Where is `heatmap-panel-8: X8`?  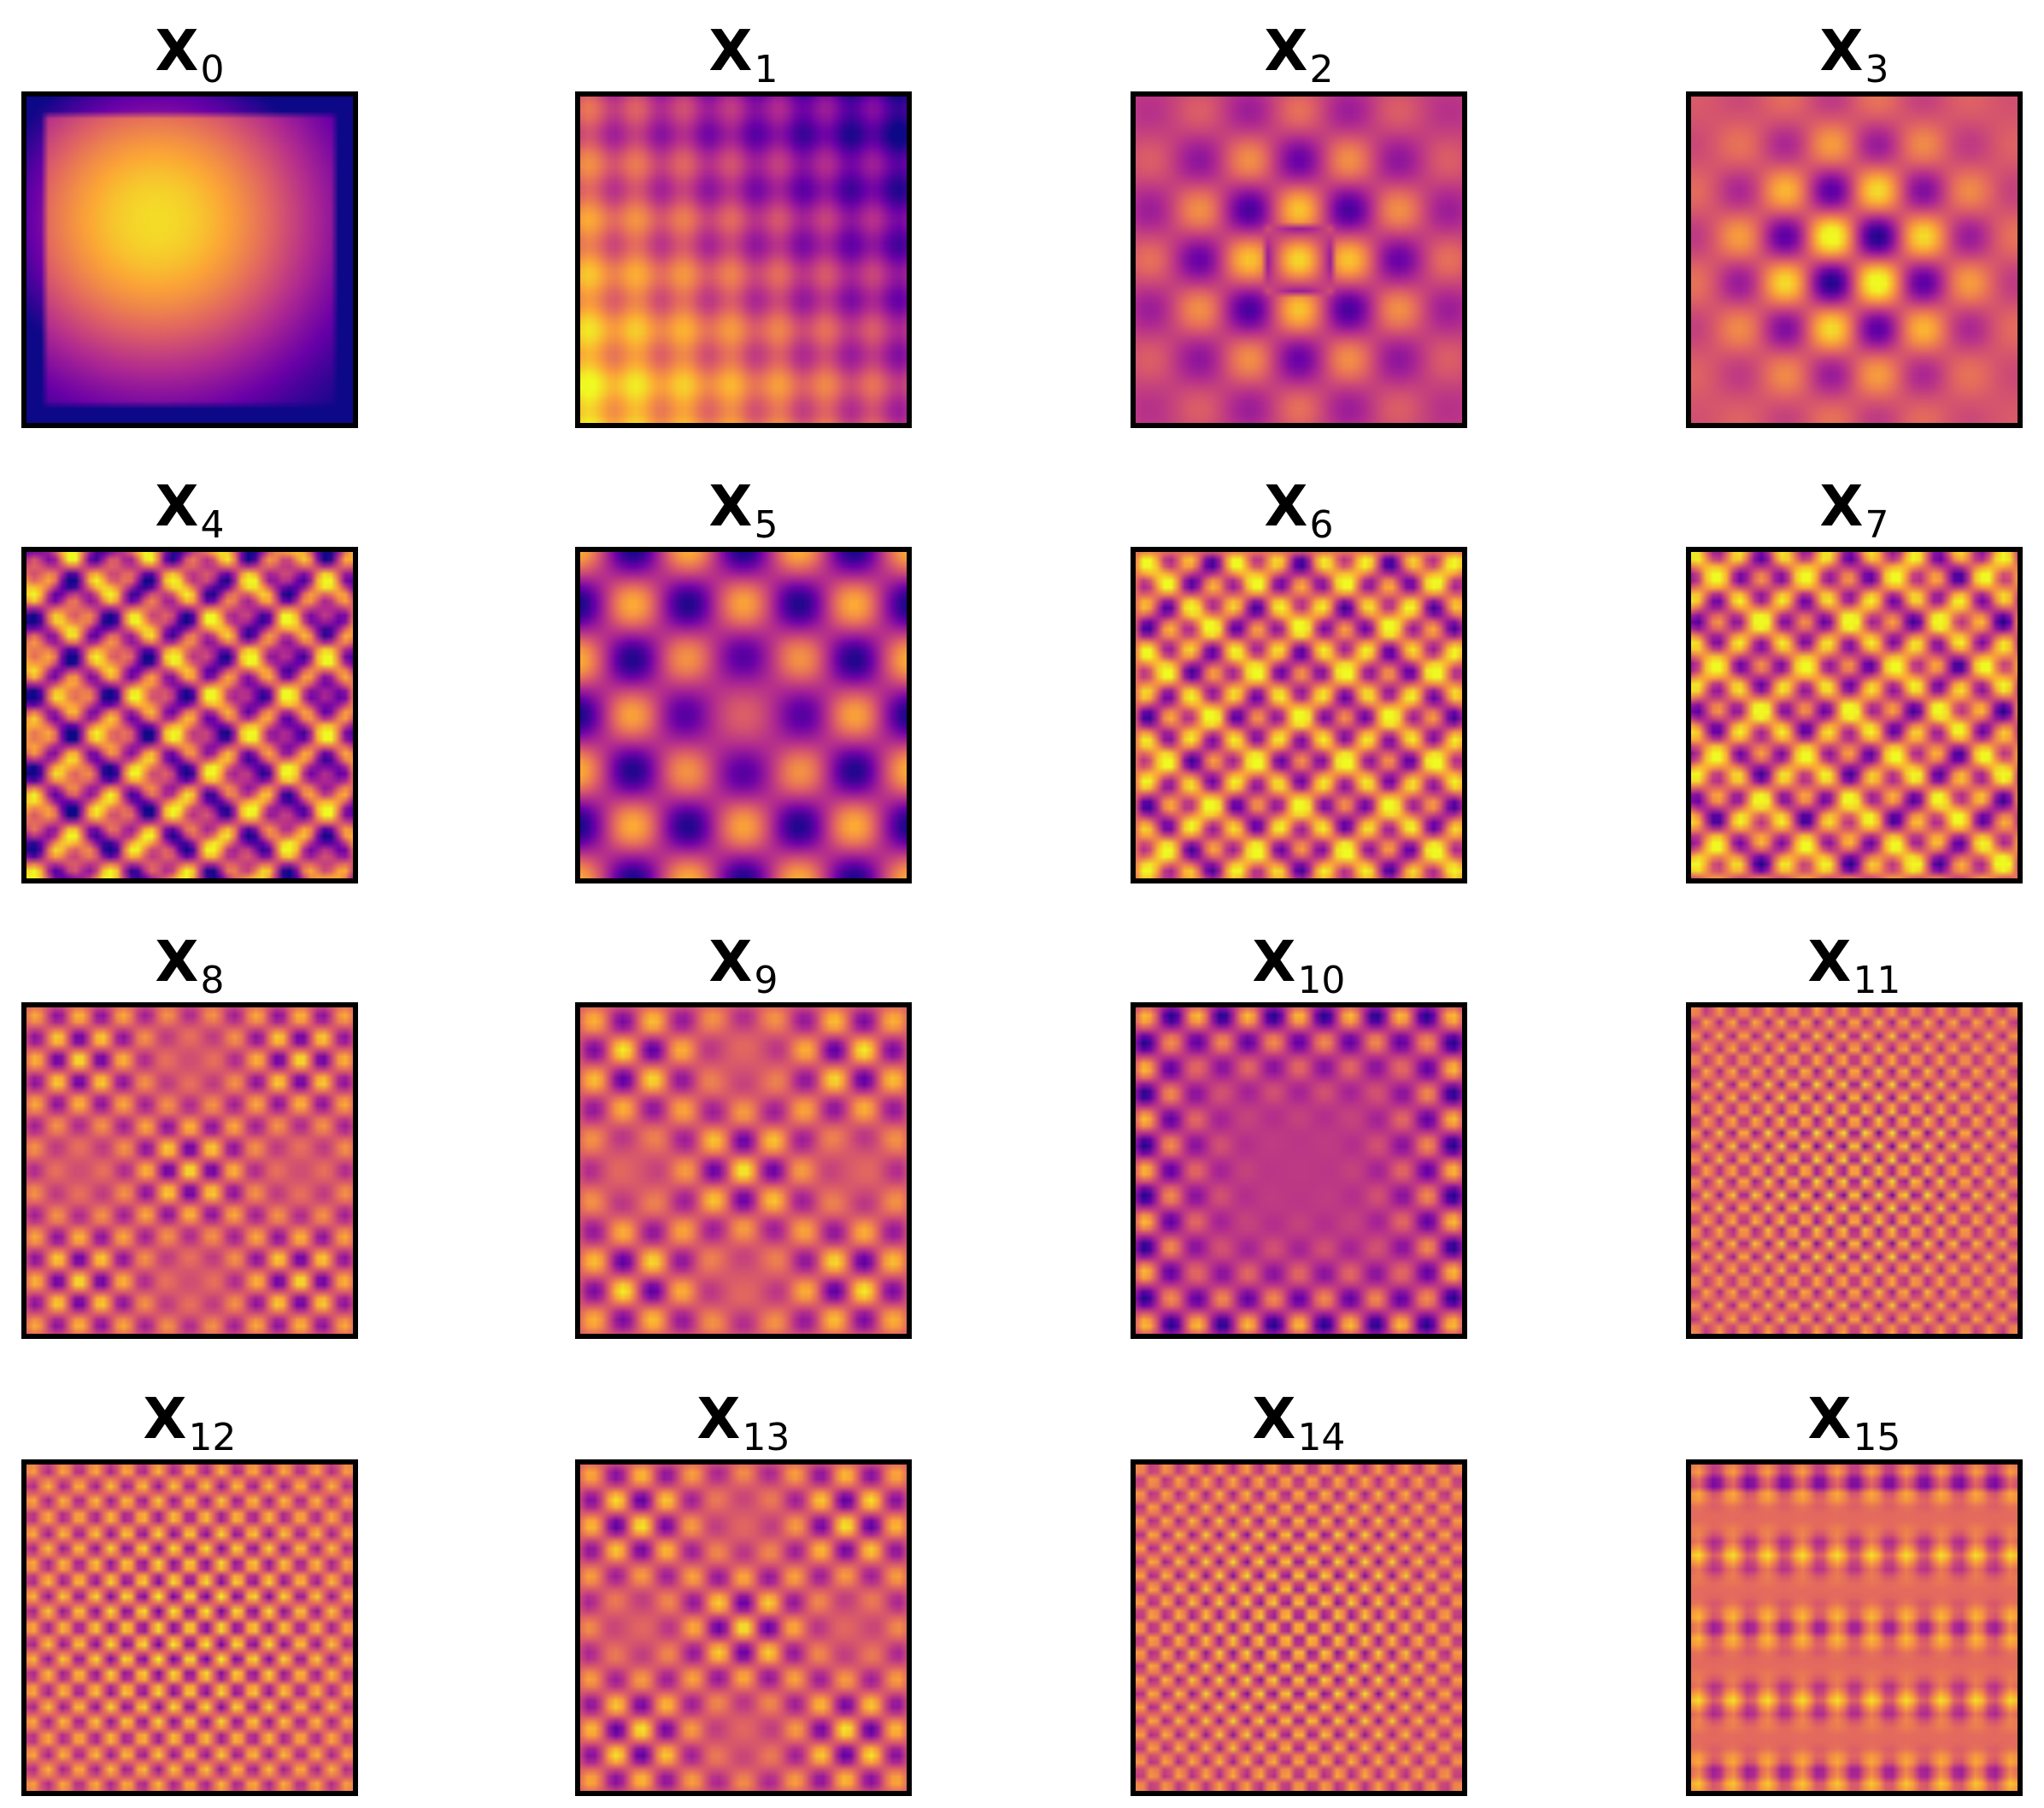
heatmap-panel-8: X8 is located at coordinates (189, 1134).